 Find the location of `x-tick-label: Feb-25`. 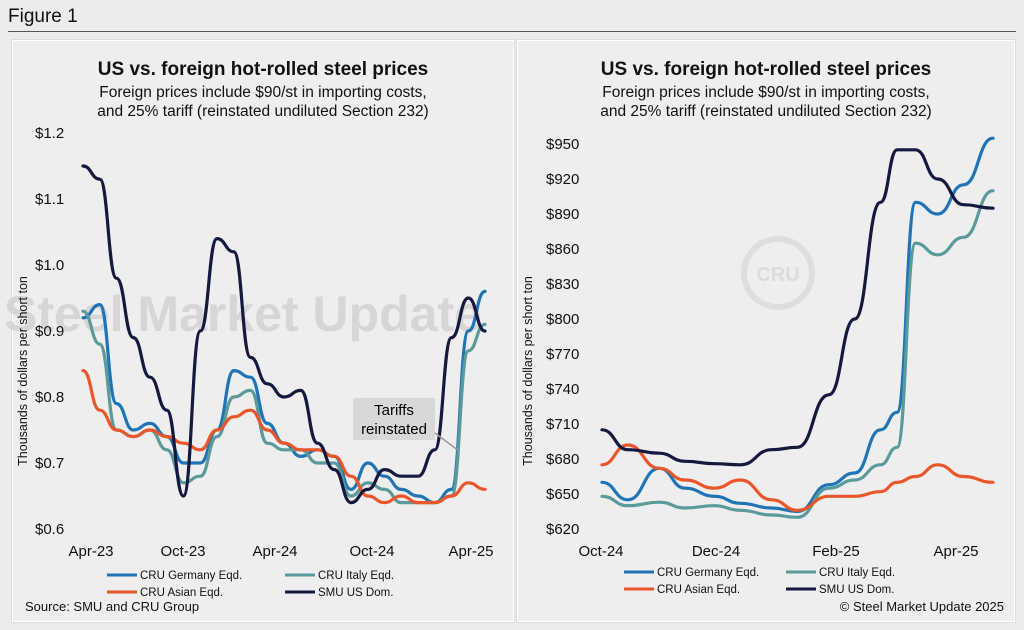

x-tick-label: Feb-25 is located at coordinates (836, 551).